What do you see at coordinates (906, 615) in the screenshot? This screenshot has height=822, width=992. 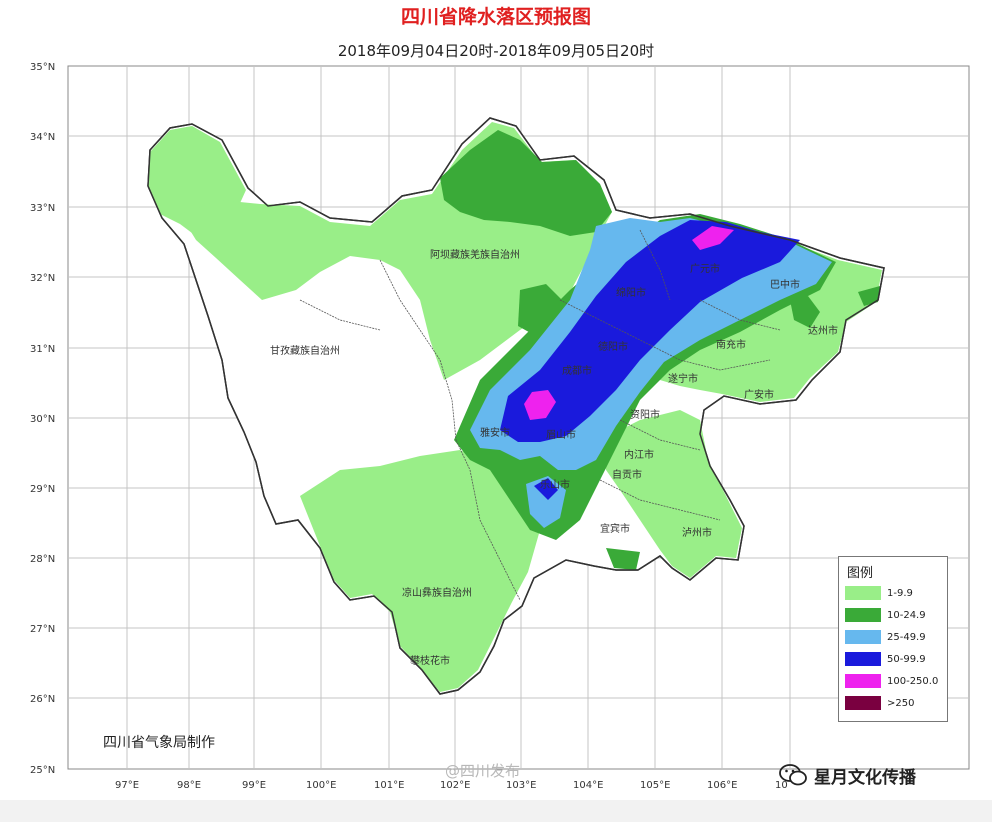 I see `legend-label: 10-24.9` at bounding box center [906, 615].